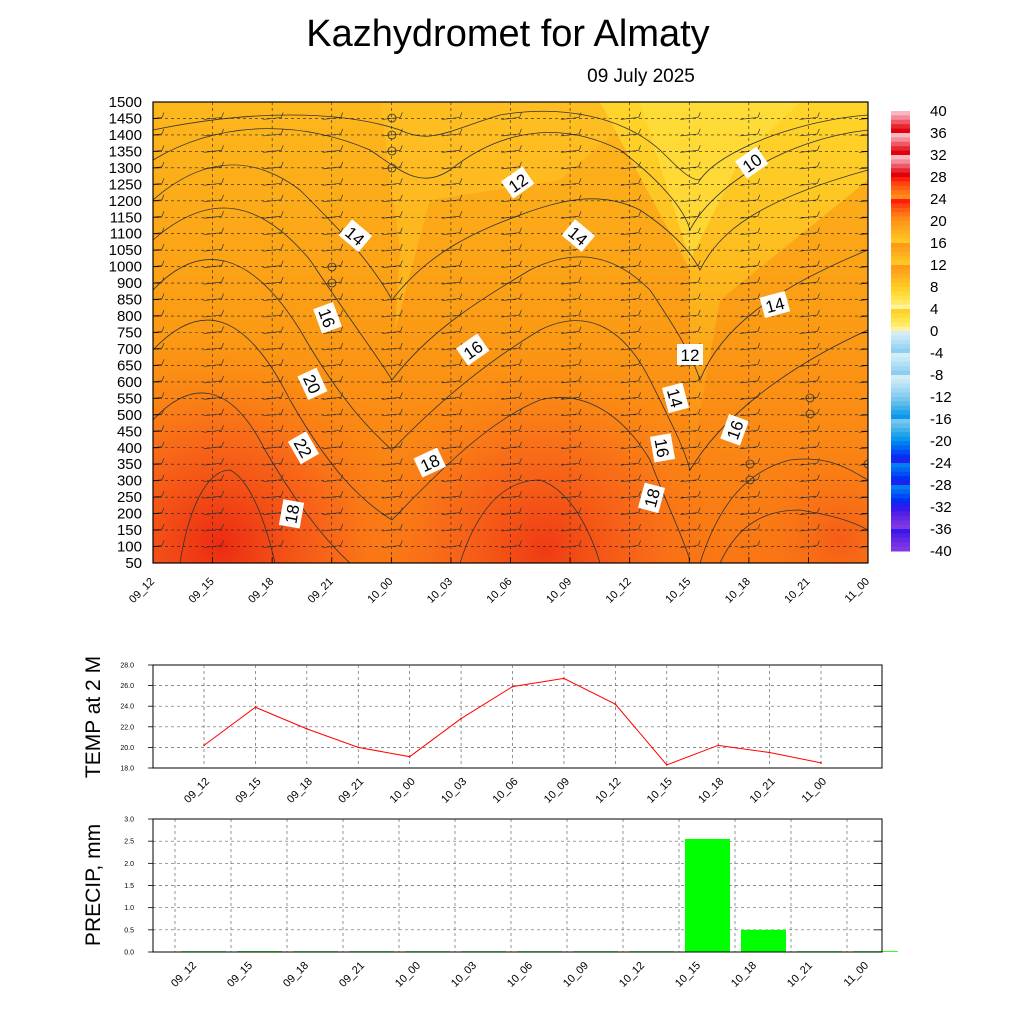  Describe the element at coordinates (129, 530) in the screenshot. I see `height-tick-label: 150` at that location.